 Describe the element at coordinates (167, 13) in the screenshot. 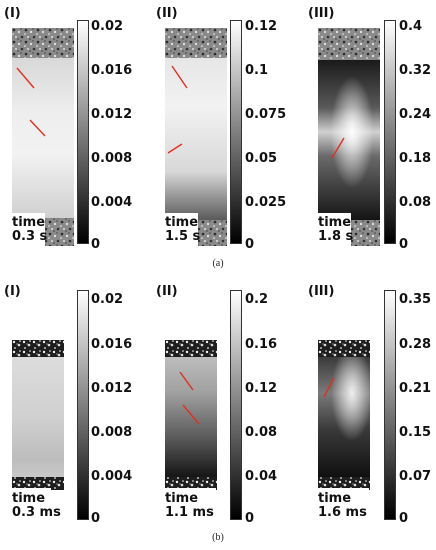

I see `panel-label-a2: (II)` at that location.